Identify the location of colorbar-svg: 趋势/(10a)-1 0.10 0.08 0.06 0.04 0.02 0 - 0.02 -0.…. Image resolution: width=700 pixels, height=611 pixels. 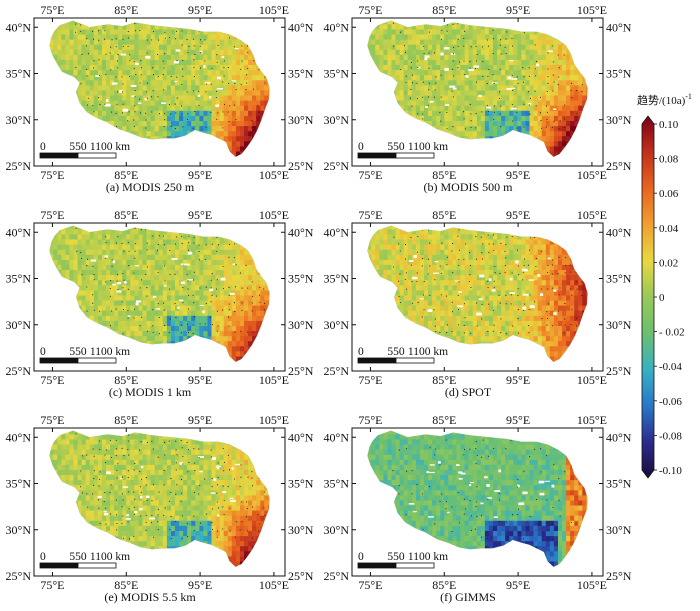
(664, 285).